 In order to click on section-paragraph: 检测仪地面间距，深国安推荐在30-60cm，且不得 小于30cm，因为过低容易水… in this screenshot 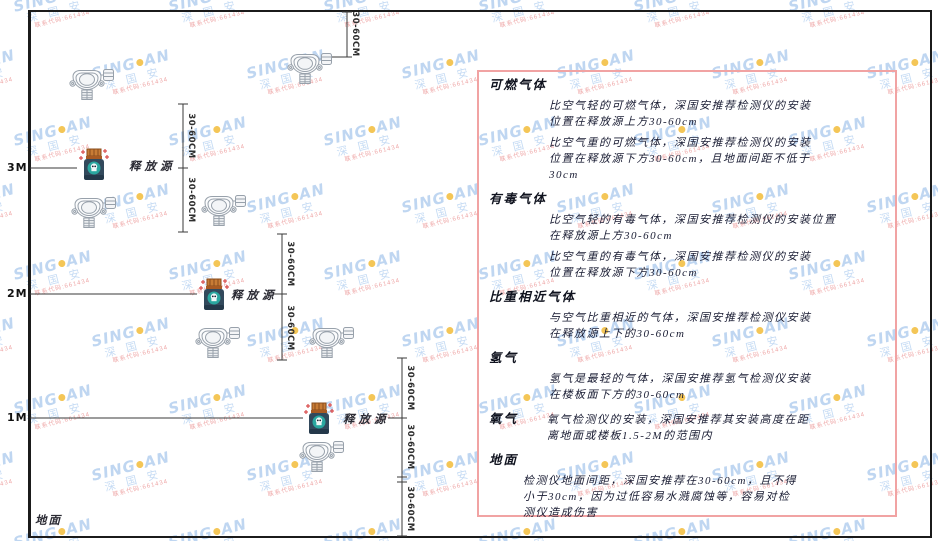, I will do `click(703, 497)`.